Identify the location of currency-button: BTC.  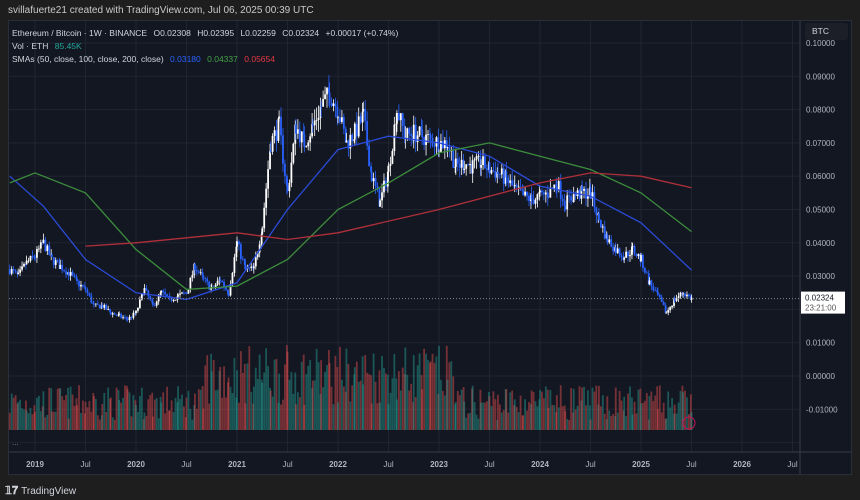
(826, 31).